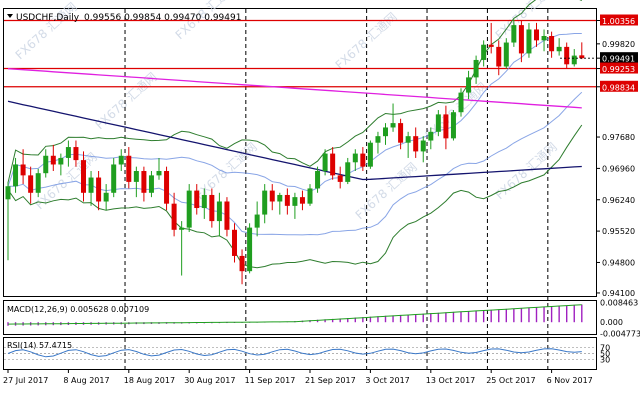 This screenshot has height=400, width=640. What do you see at coordinates (39, 345) in the screenshot?
I see `rsi-label: RSI(14) 57.4715` at bounding box center [39, 345].